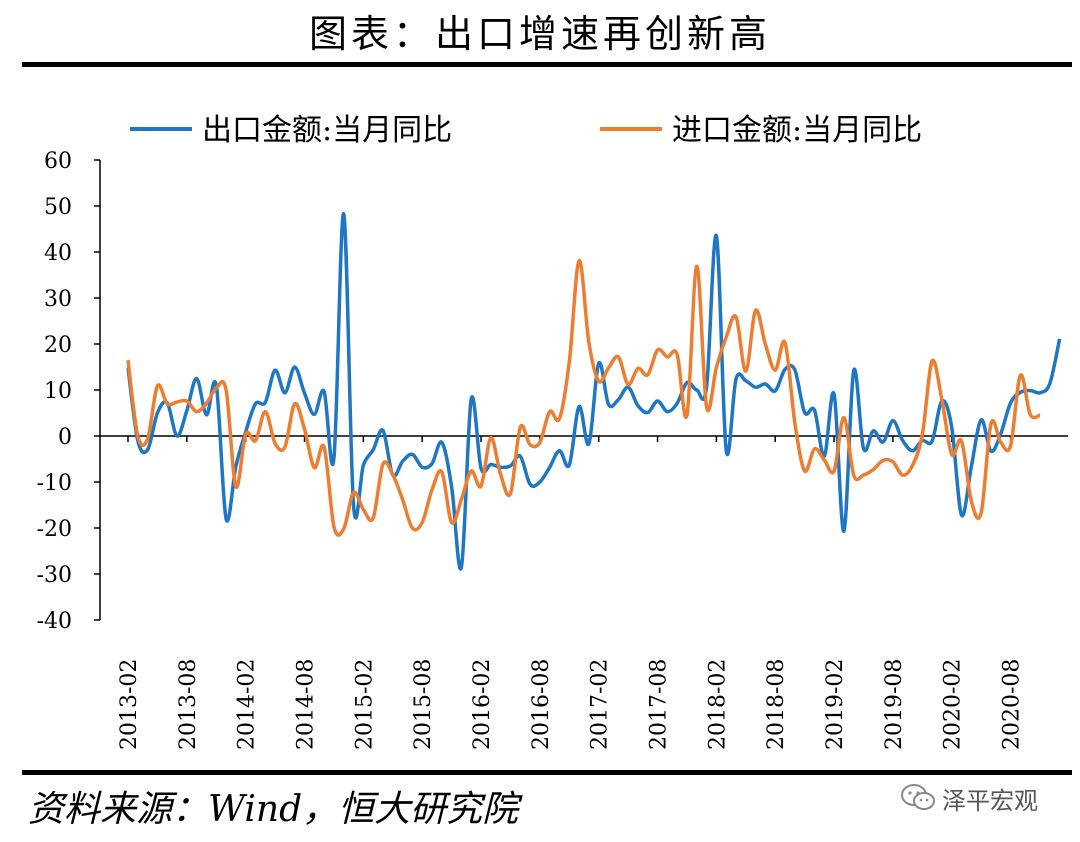  I want to click on x-tick-label: 2014-02, so click(247, 704).